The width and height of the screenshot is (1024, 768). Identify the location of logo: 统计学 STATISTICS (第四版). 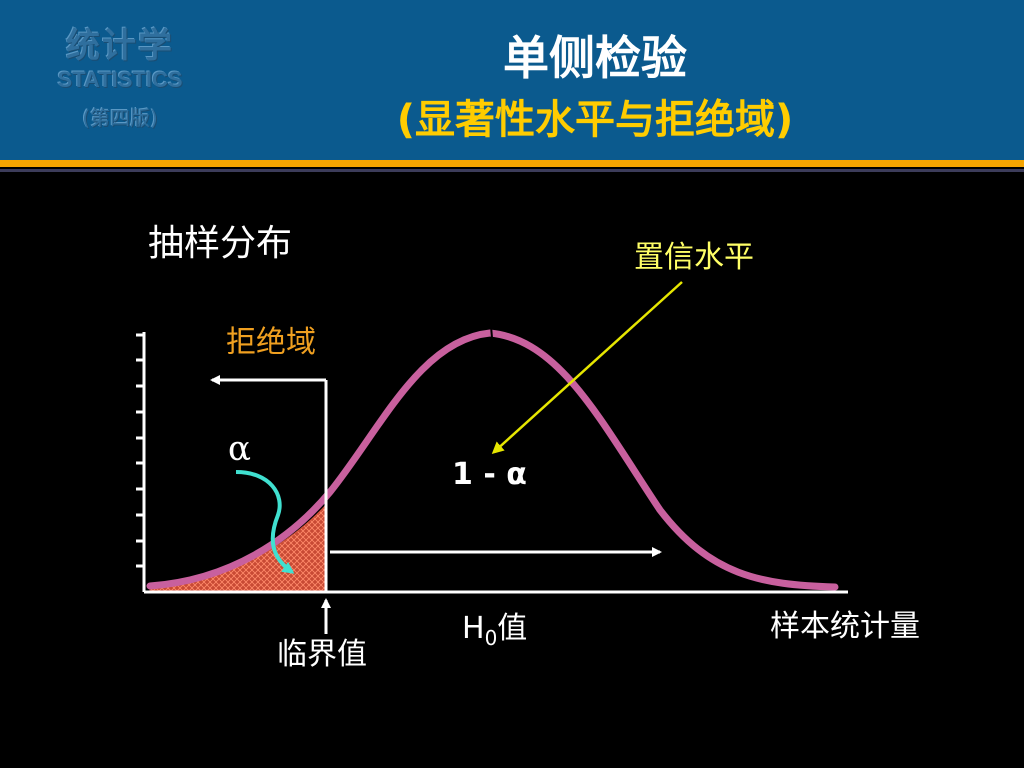
(120, 82).